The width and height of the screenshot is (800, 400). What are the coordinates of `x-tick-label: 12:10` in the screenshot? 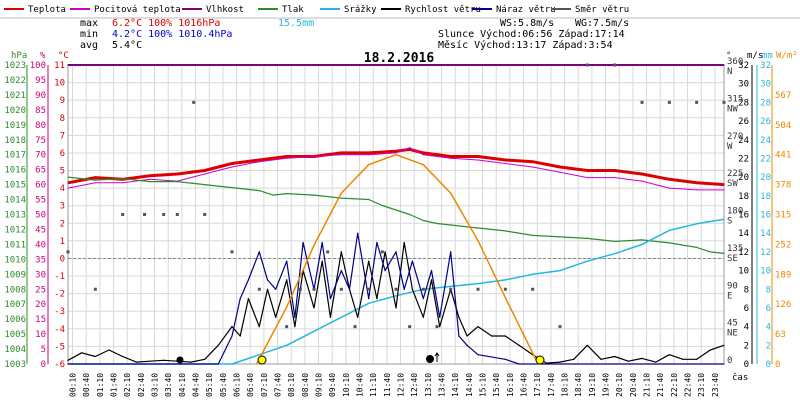 It's located at (401, 385).